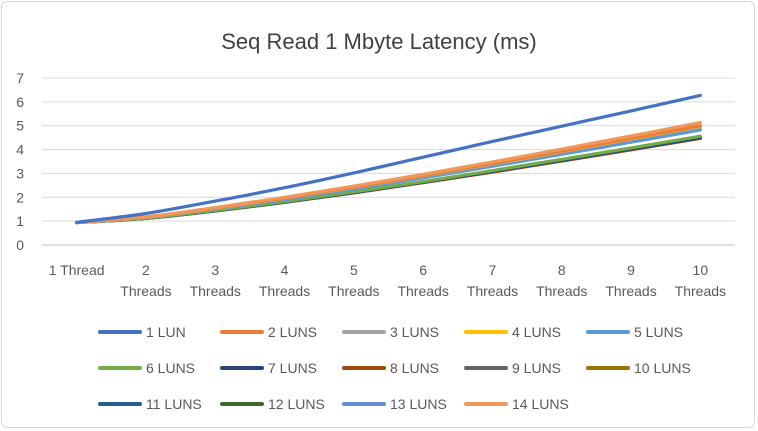 The width and height of the screenshot is (758, 431). What do you see at coordinates (20, 161) in the screenshot?
I see `y-axis-ticks: 0 1 2 3 4 5 6 7` at bounding box center [20, 161].